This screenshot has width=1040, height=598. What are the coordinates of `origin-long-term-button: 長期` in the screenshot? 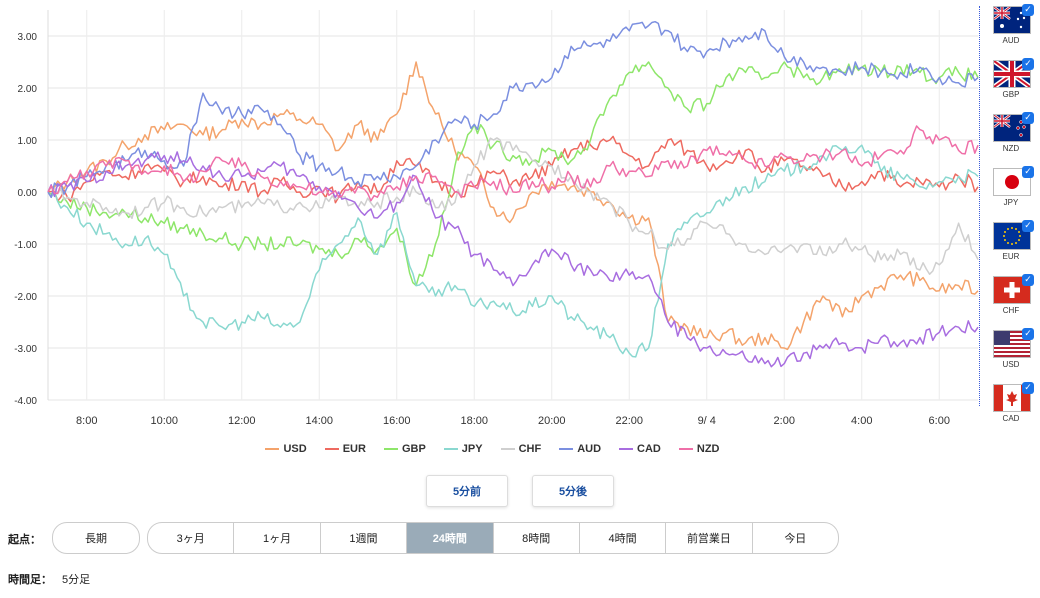 It's located at (96, 539).